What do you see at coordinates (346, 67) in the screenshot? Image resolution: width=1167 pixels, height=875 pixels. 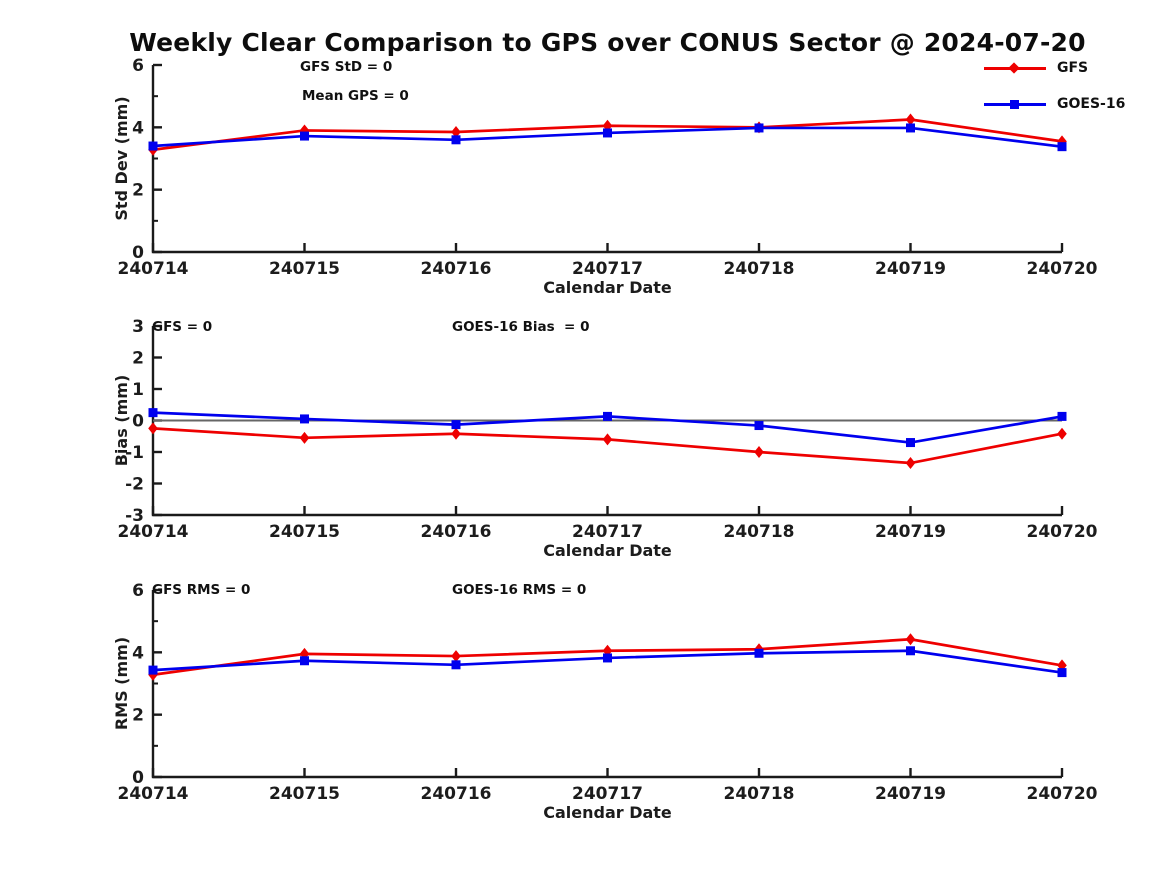 I see `annotation-text: GFS StD = 0` at bounding box center [346, 67].